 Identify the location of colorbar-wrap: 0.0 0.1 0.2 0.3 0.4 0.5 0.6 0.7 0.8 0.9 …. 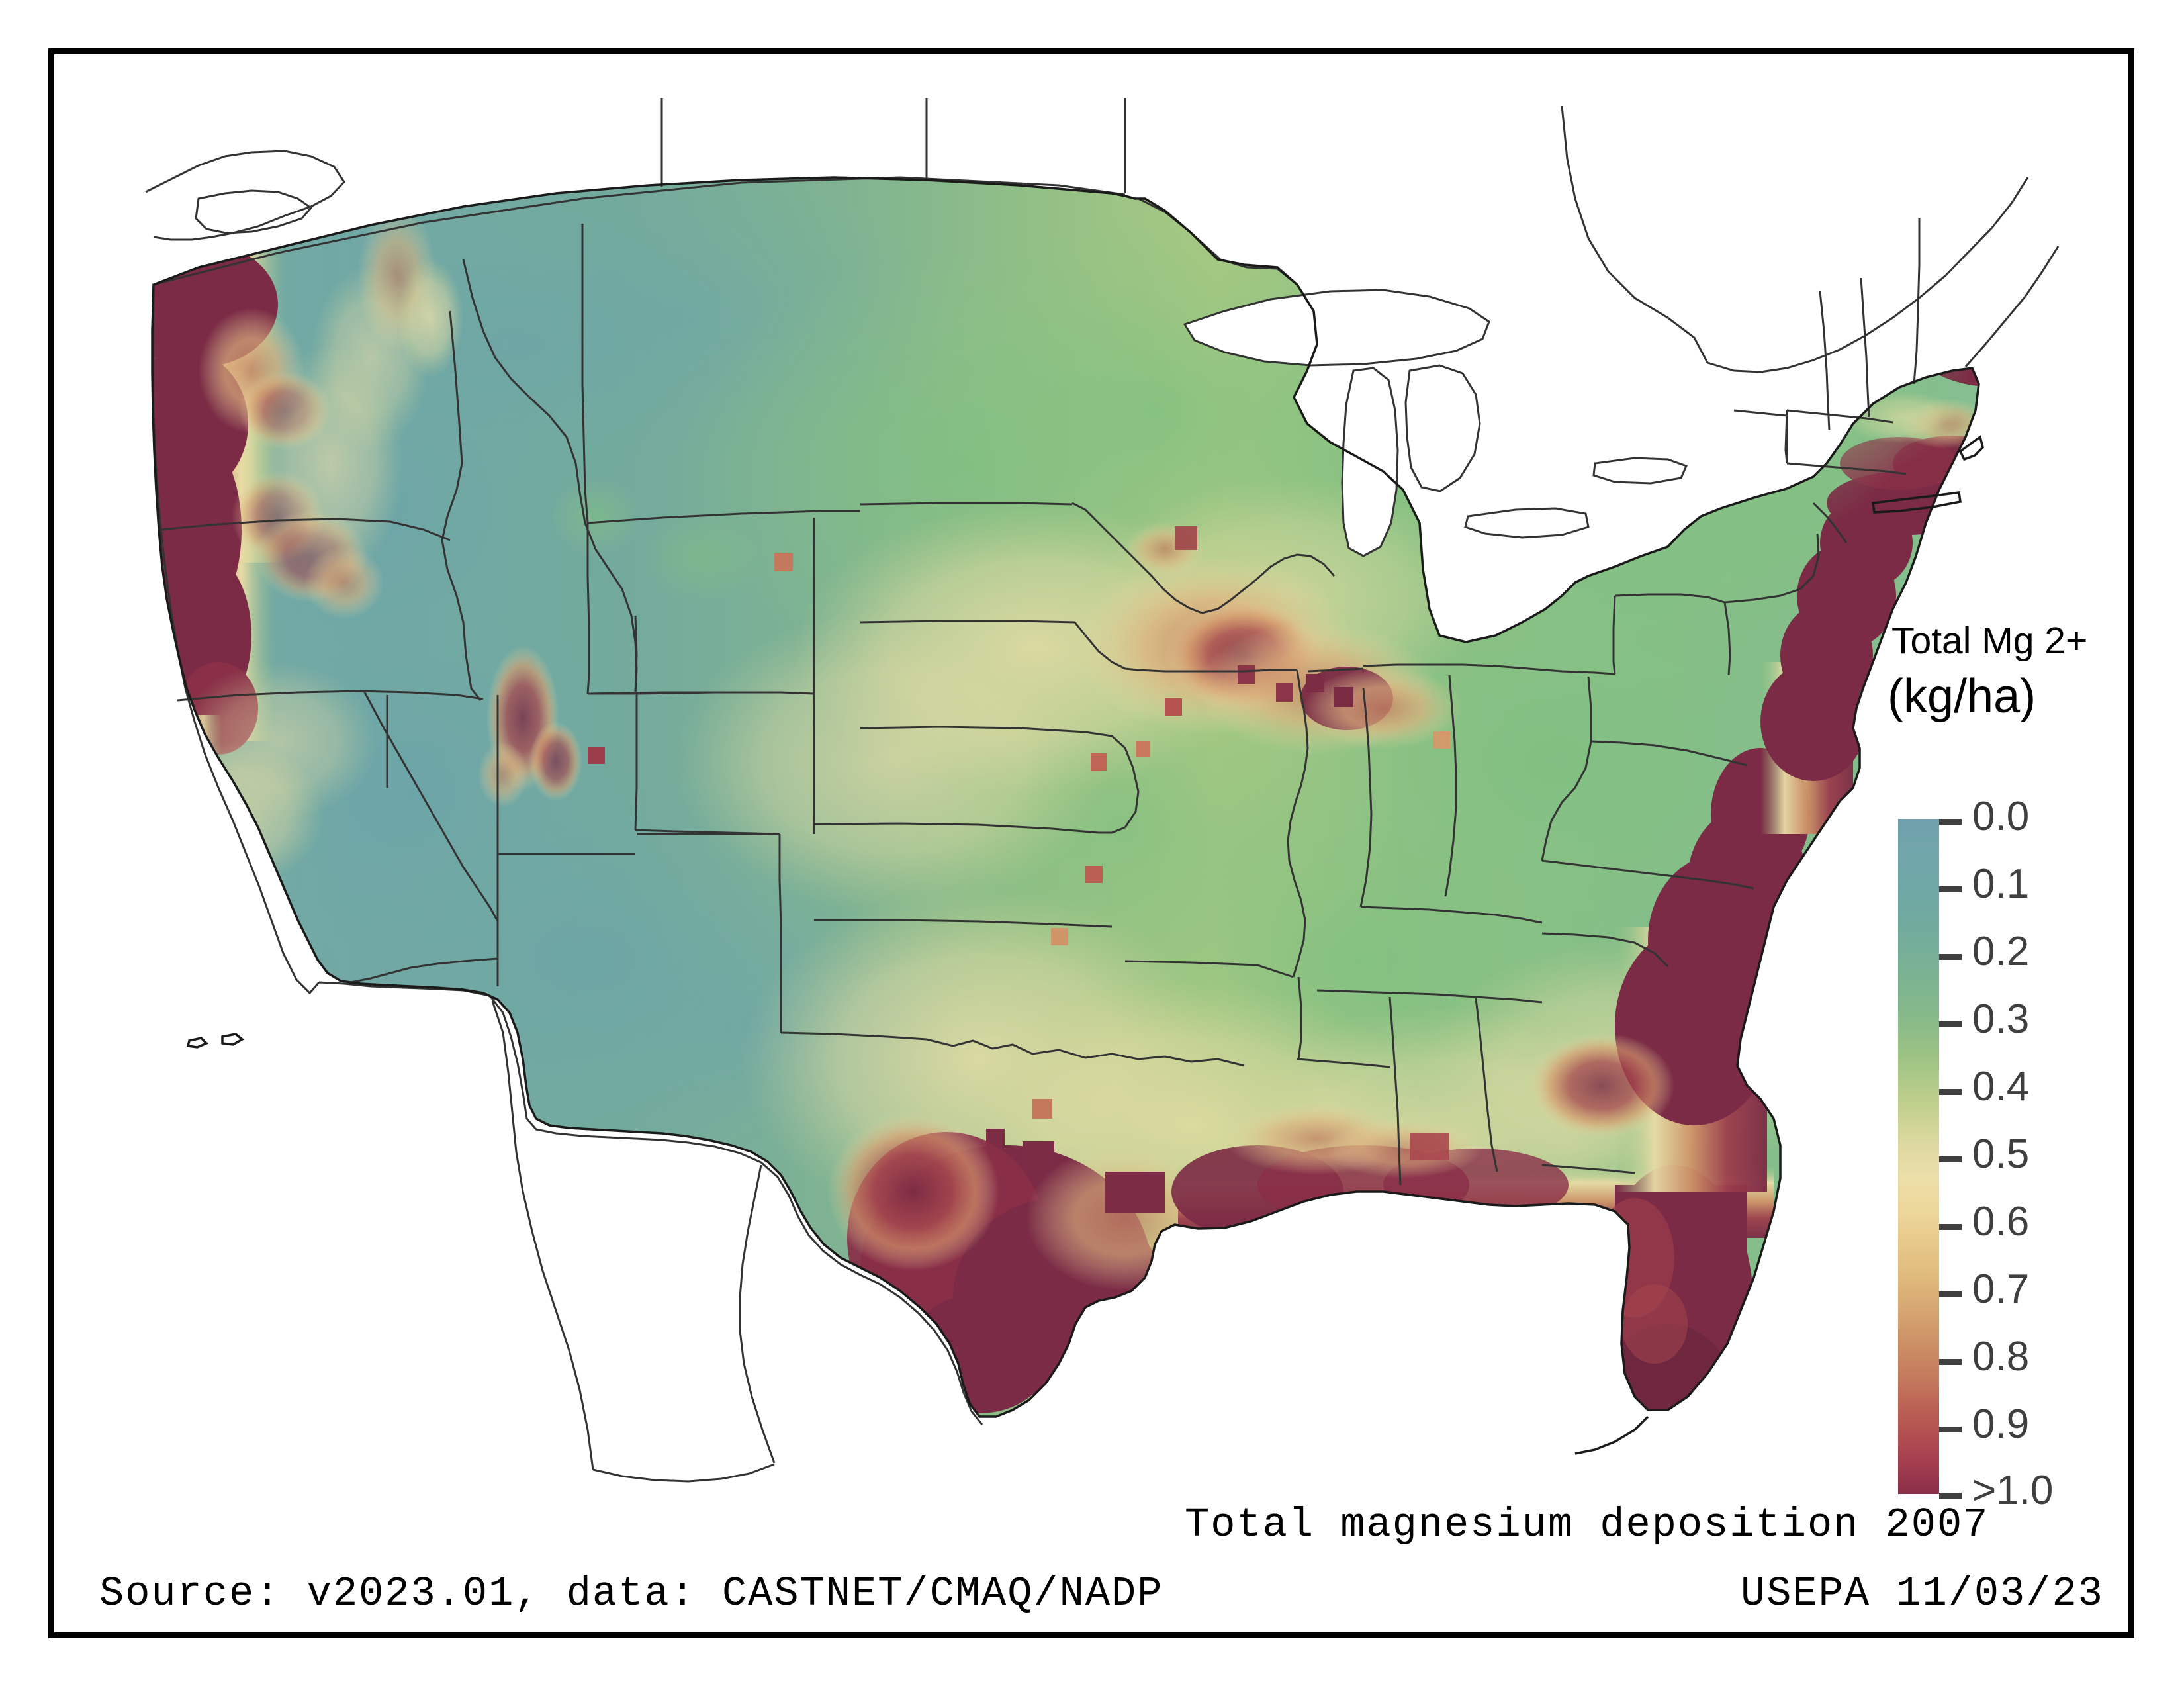
(2004, 1153).